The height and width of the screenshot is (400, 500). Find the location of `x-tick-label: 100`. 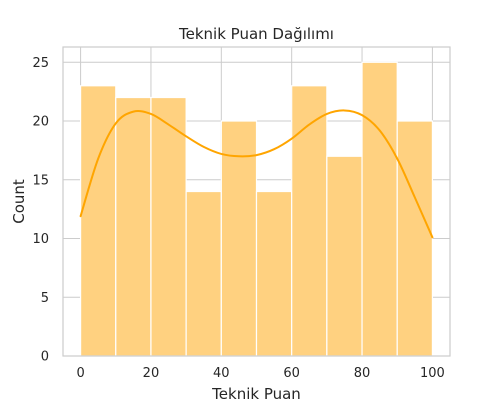

x-tick-label: 100 is located at coordinates (432, 373).